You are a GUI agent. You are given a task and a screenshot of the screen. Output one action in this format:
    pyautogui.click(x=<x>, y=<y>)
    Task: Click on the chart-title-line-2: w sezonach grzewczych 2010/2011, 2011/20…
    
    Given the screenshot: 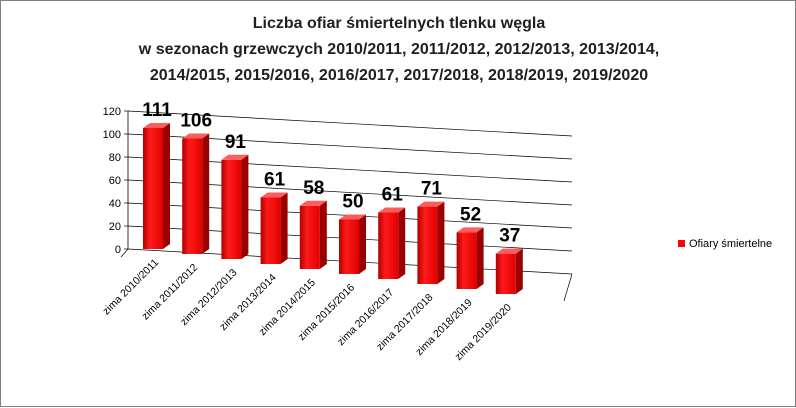 What is the action you would take?
    pyautogui.click(x=398, y=49)
    